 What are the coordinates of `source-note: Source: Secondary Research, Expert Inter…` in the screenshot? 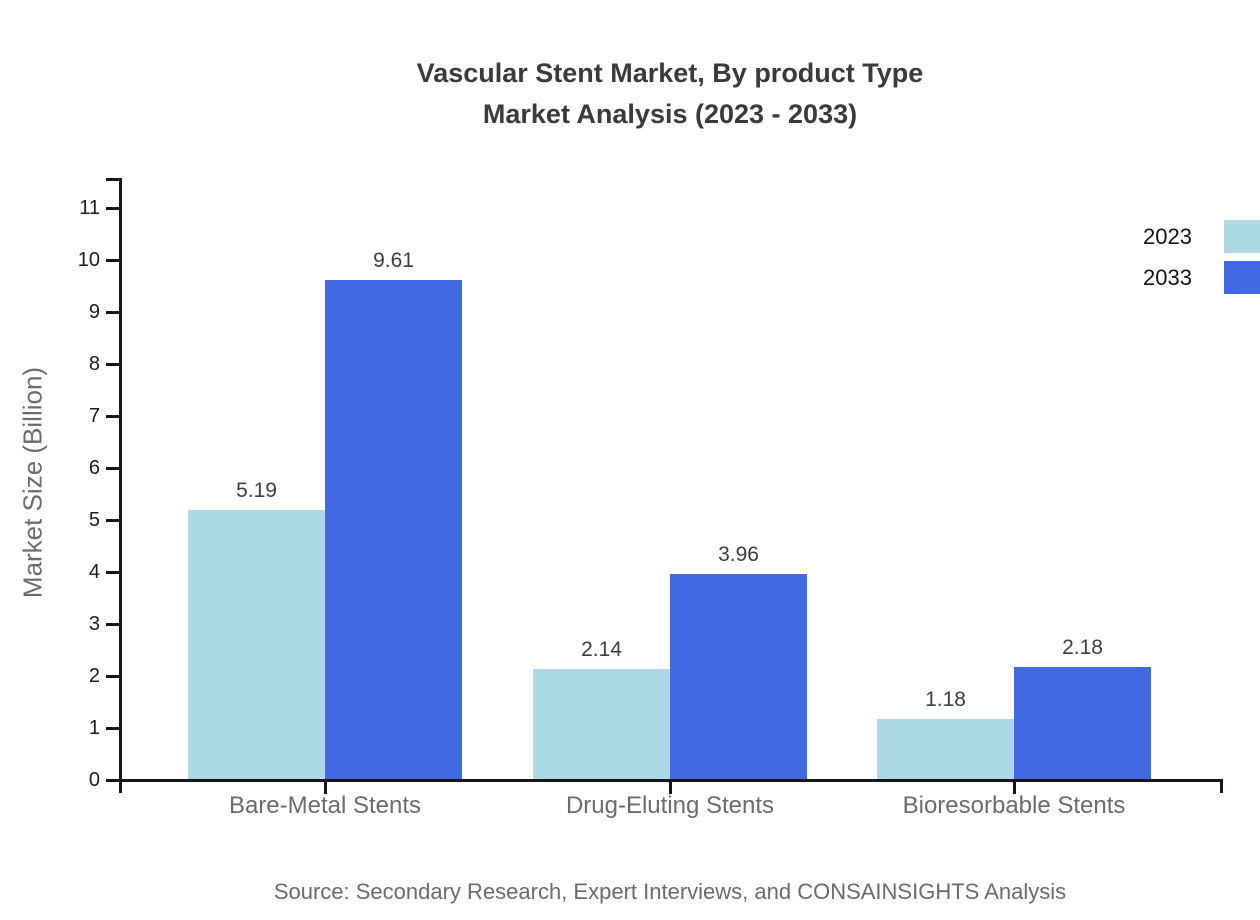 It's located at (670, 891).